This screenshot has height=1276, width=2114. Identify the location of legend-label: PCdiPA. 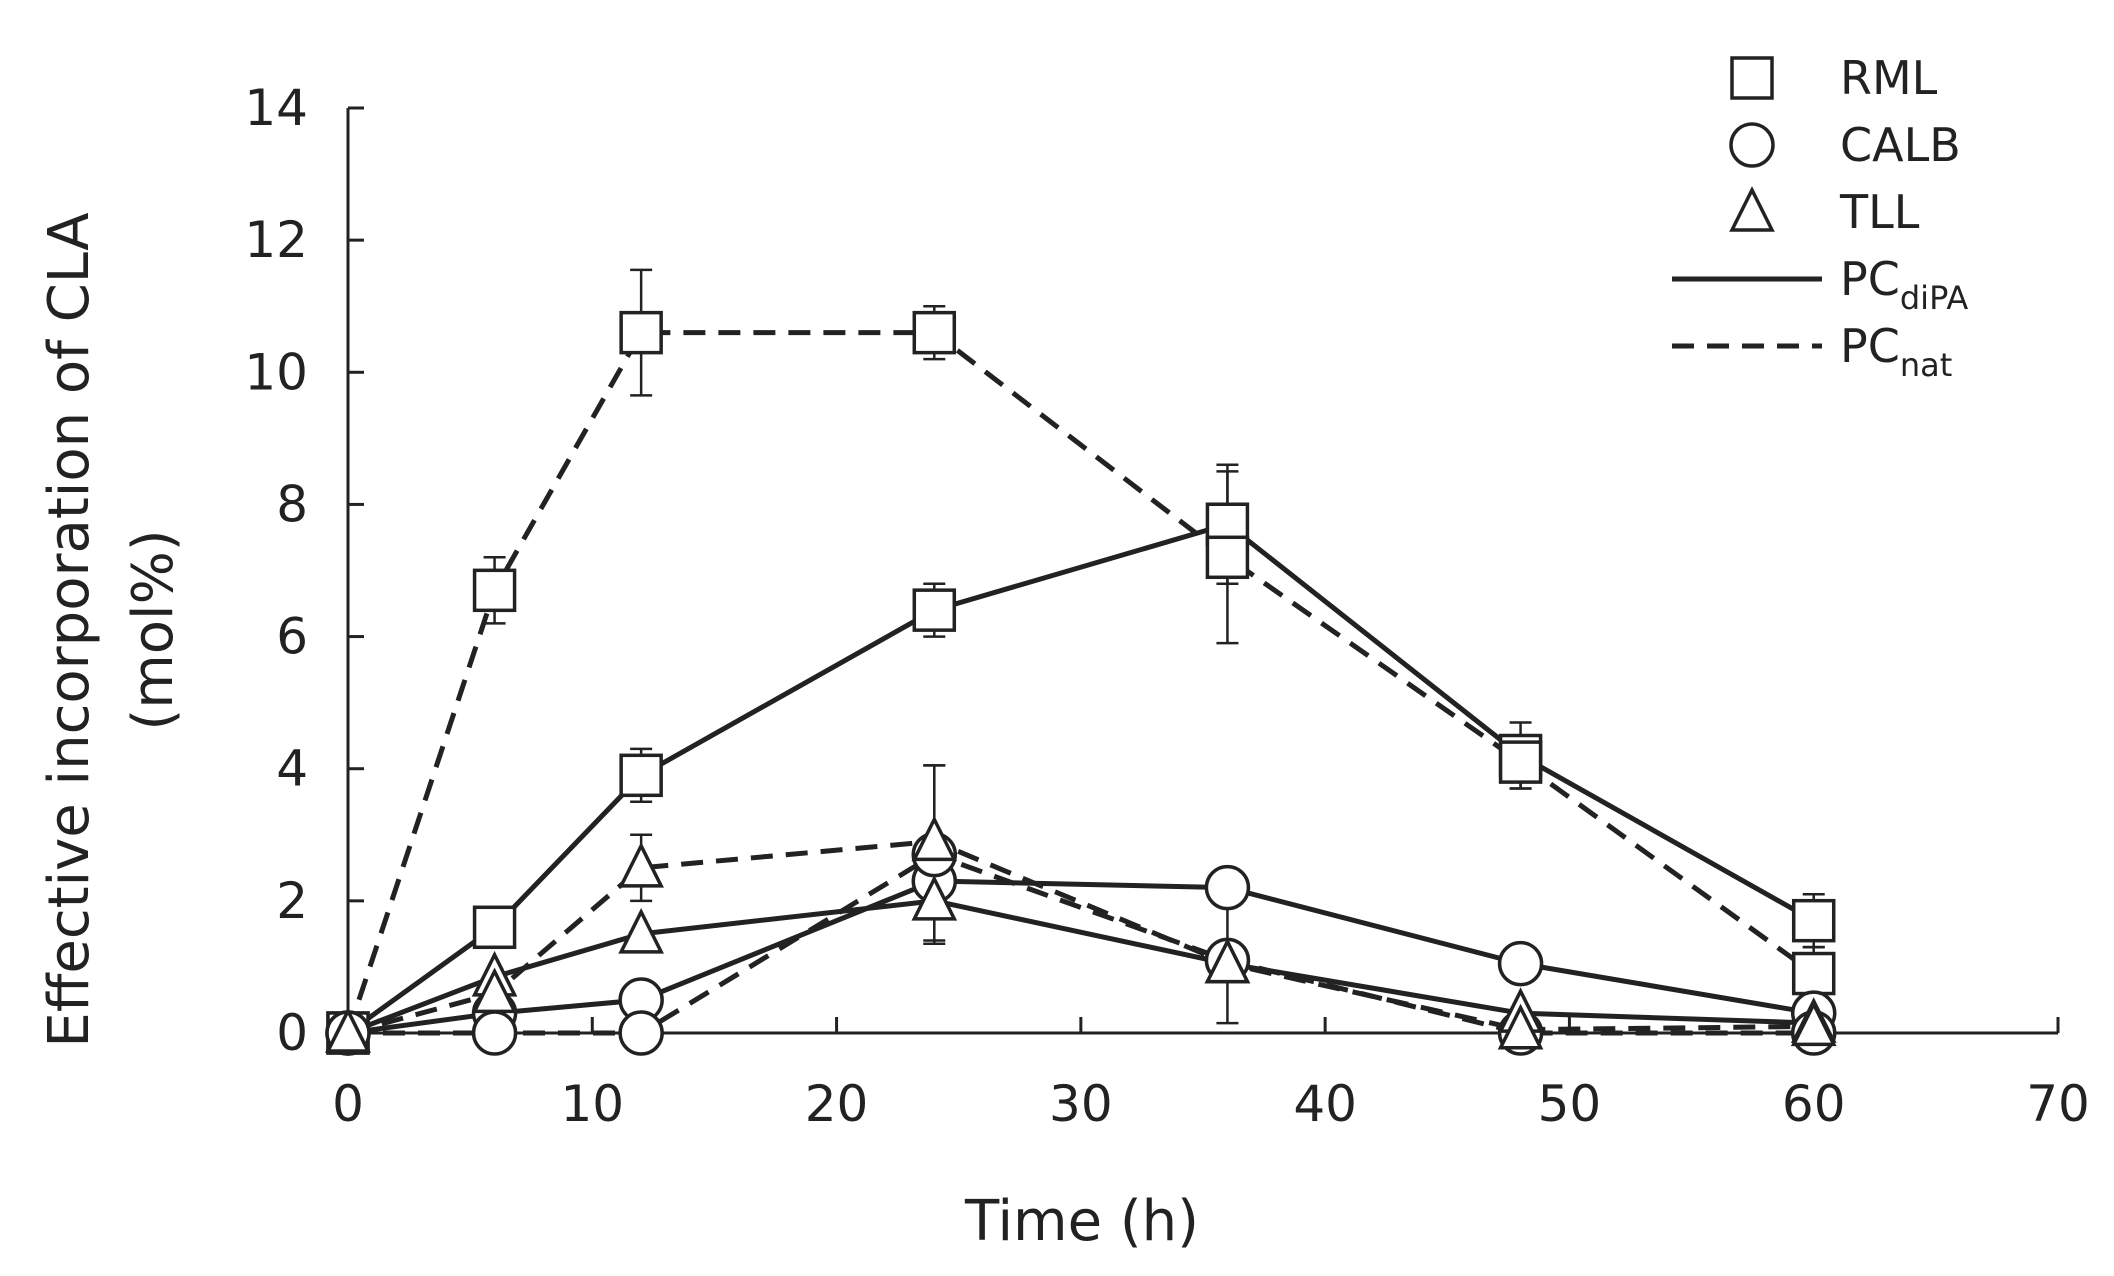
(1904, 284).